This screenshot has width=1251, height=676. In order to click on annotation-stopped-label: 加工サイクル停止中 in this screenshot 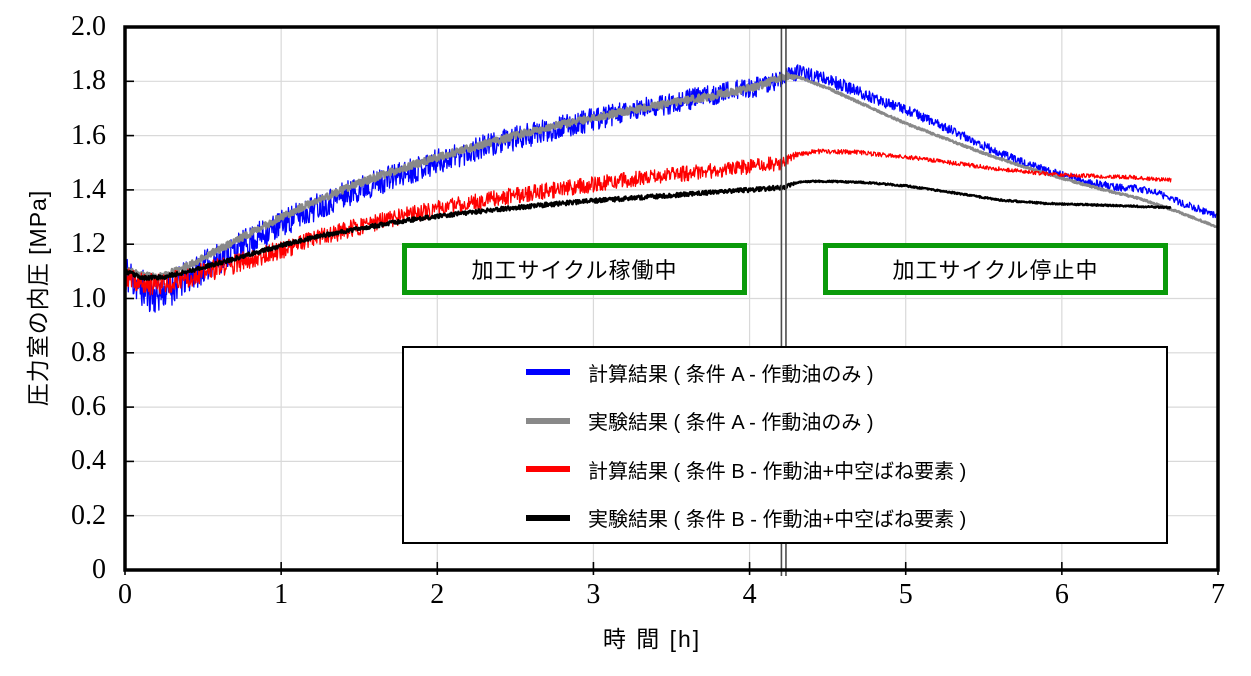, I will do `click(995, 270)`.